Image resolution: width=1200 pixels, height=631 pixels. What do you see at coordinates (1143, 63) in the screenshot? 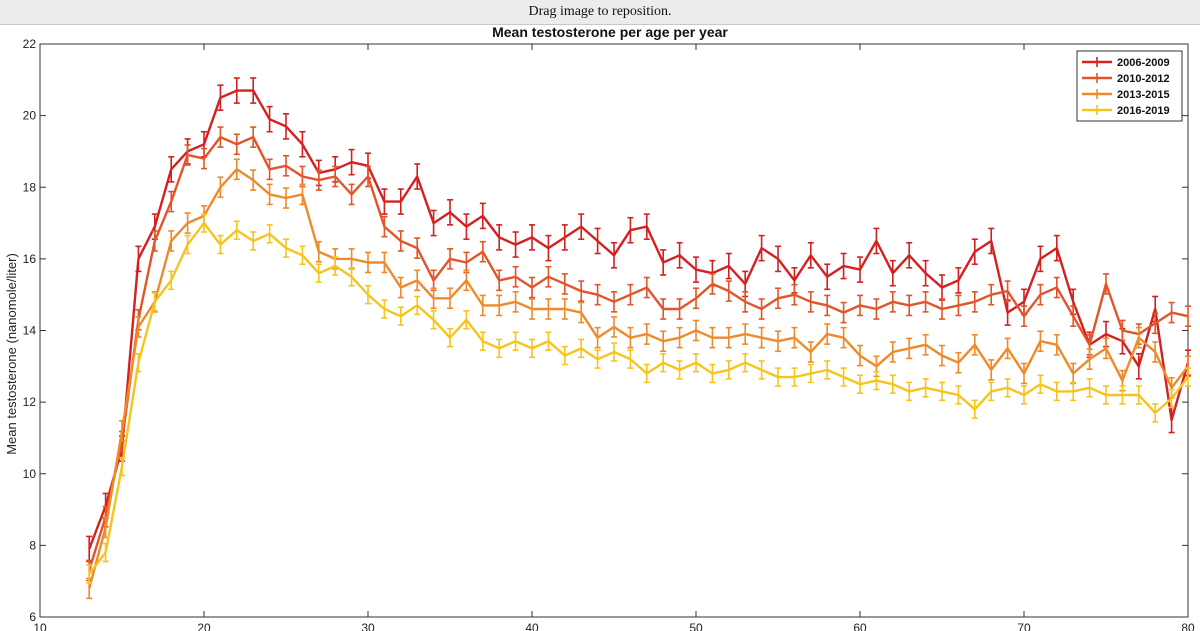
I see `legend-label: 2006-2009` at bounding box center [1143, 63].